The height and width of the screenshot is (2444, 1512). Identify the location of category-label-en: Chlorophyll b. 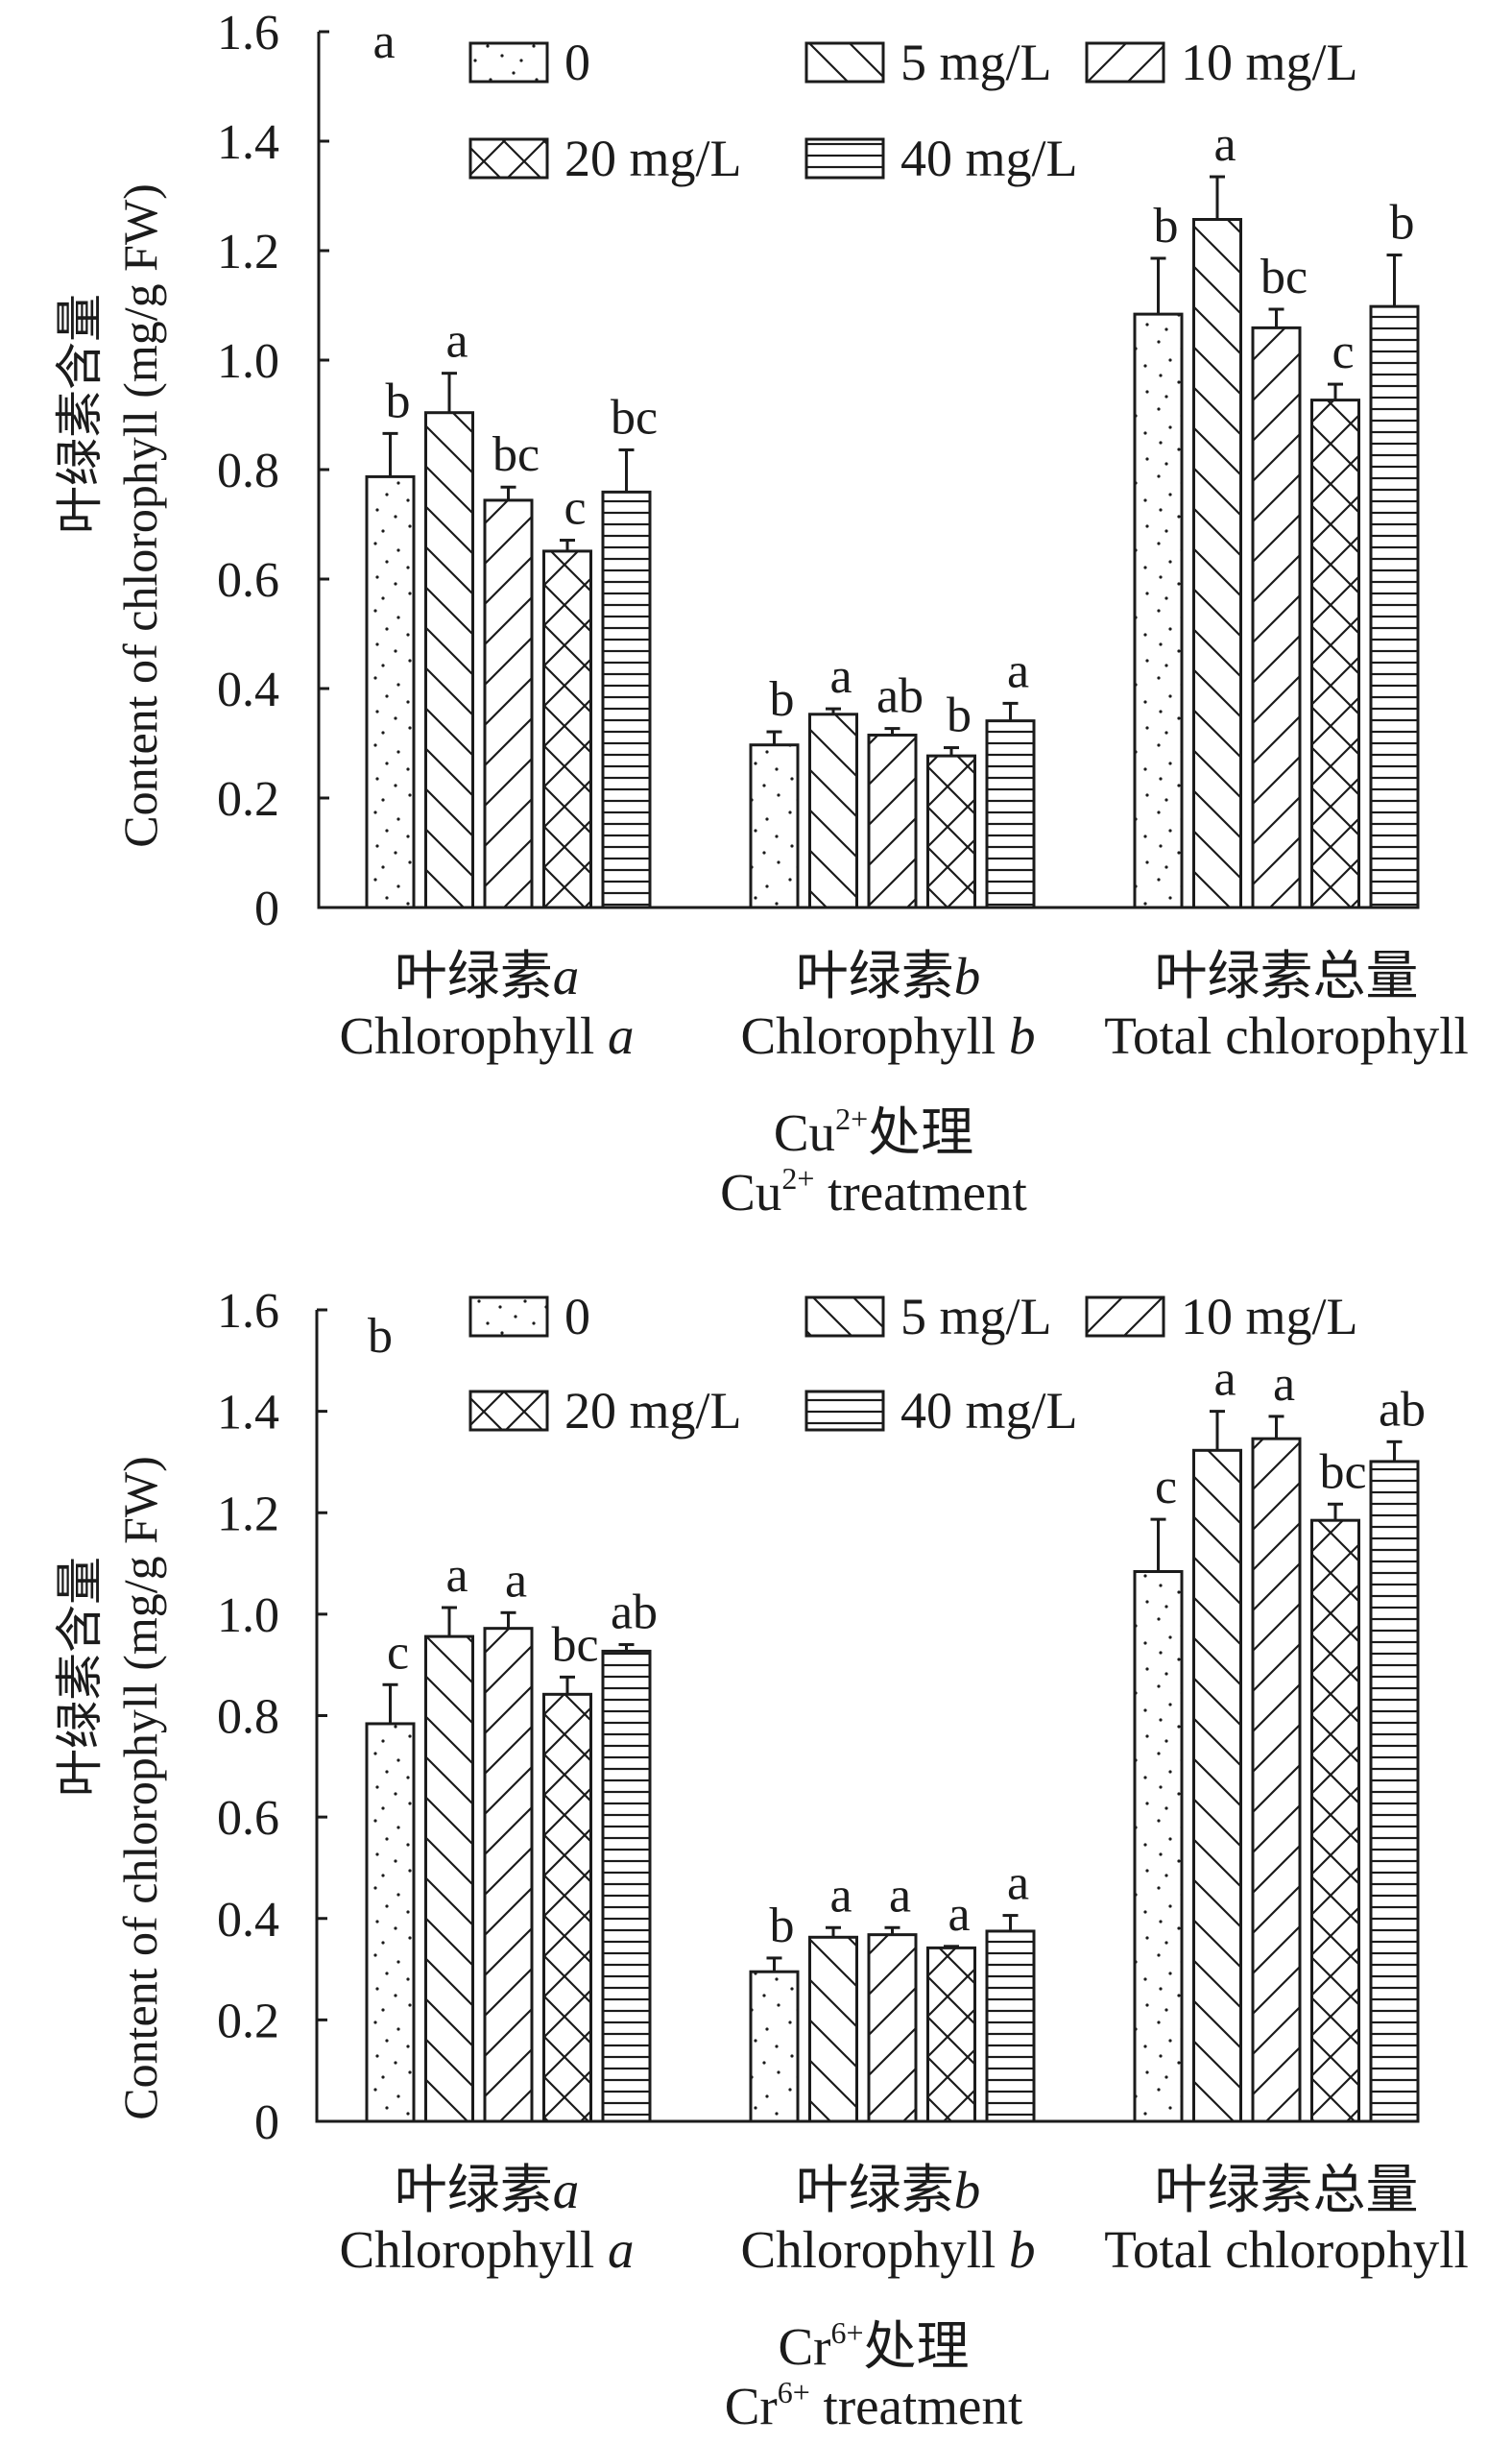
(887, 2249).